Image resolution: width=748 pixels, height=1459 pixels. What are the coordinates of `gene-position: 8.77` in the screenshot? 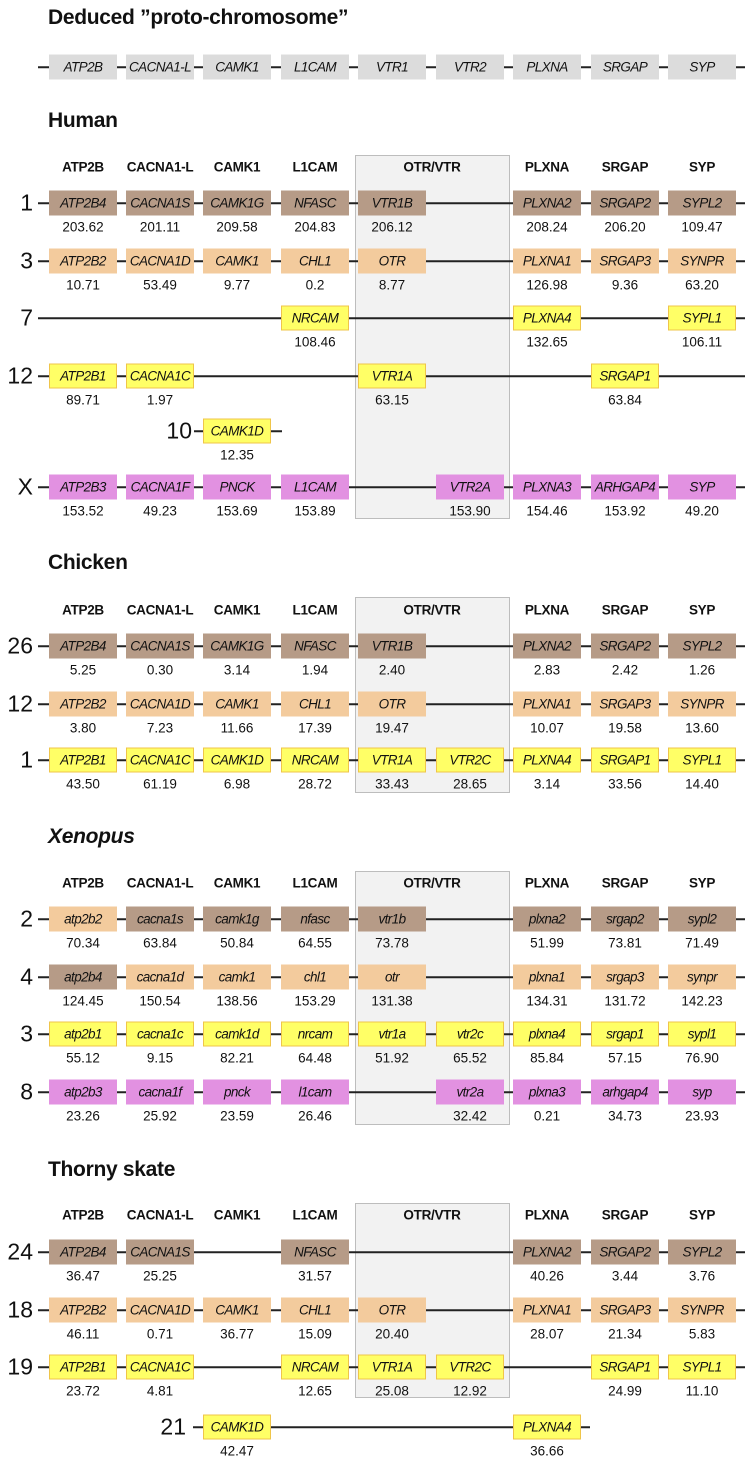 It's located at (392, 285).